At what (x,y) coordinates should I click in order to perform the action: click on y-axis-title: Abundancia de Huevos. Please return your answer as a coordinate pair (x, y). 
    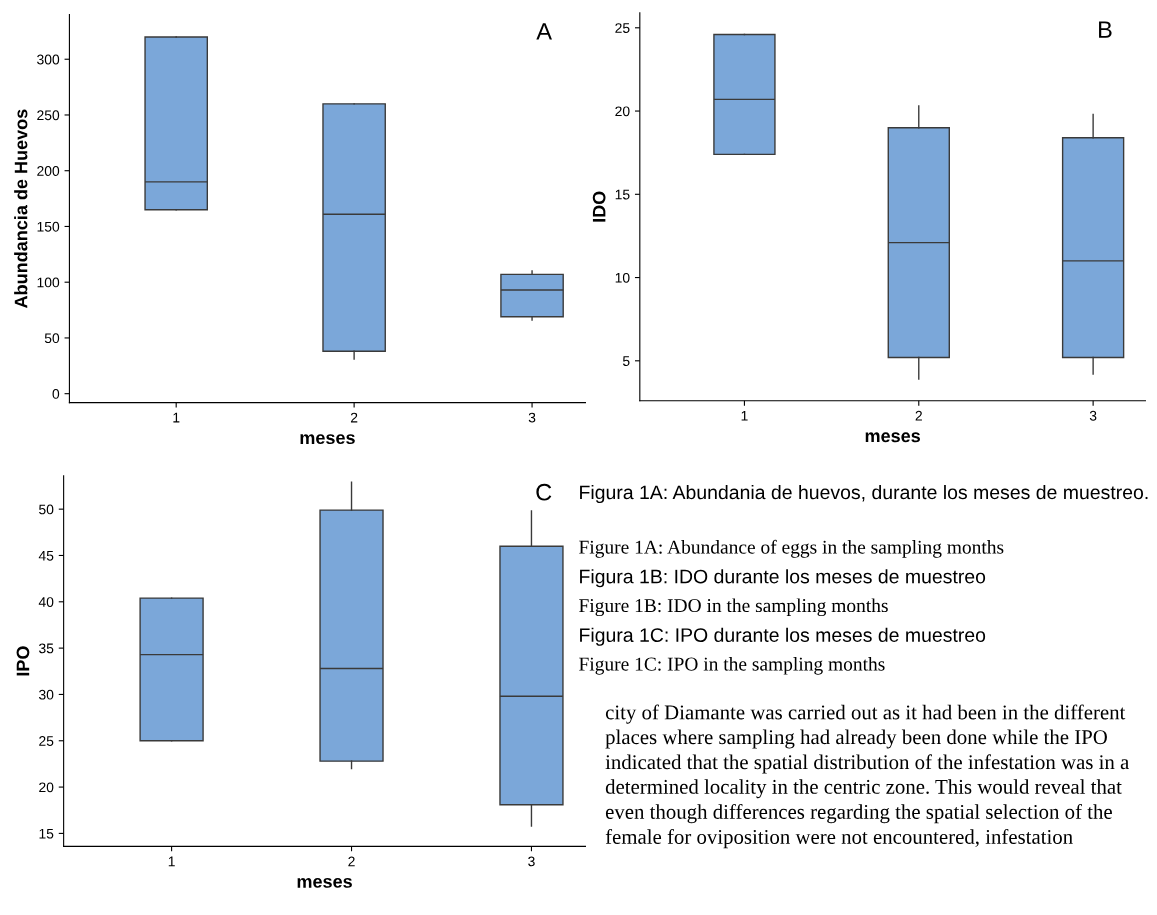
    Looking at the image, I should click on (21, 208).